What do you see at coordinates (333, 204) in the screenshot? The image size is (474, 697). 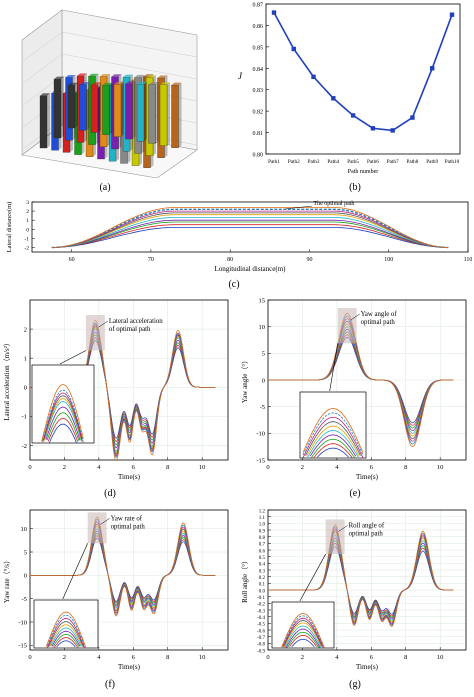 I see `annotation-optimal-path: The optimal path` at bounding box center [333, 204].